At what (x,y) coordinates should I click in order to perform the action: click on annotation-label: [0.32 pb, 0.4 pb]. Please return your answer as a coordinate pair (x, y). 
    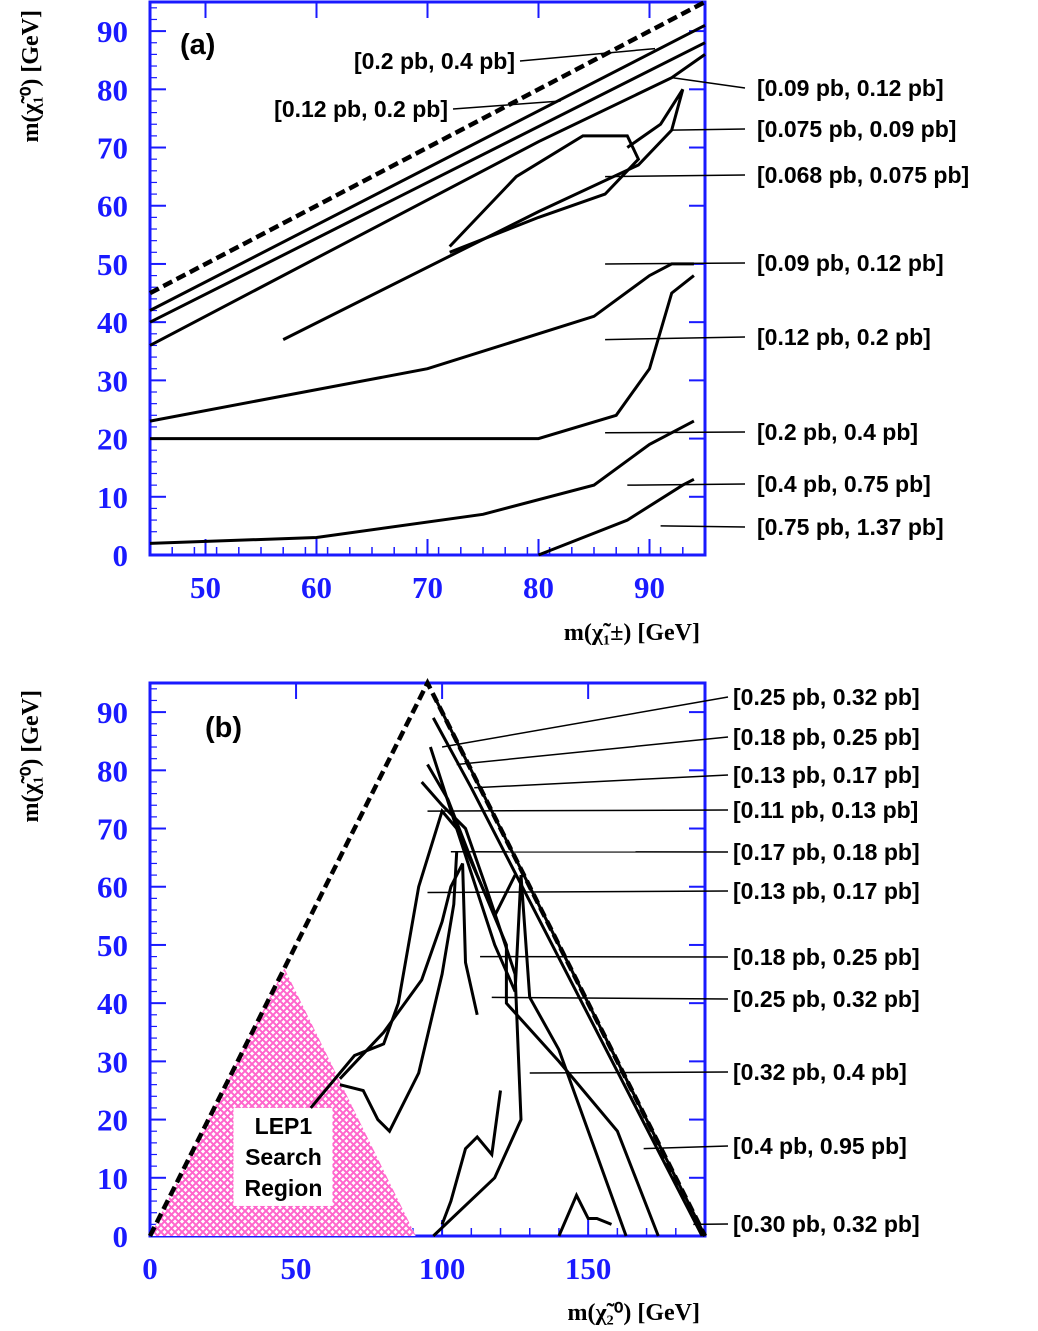
    Looking at the image, I should click on (820, 1072).